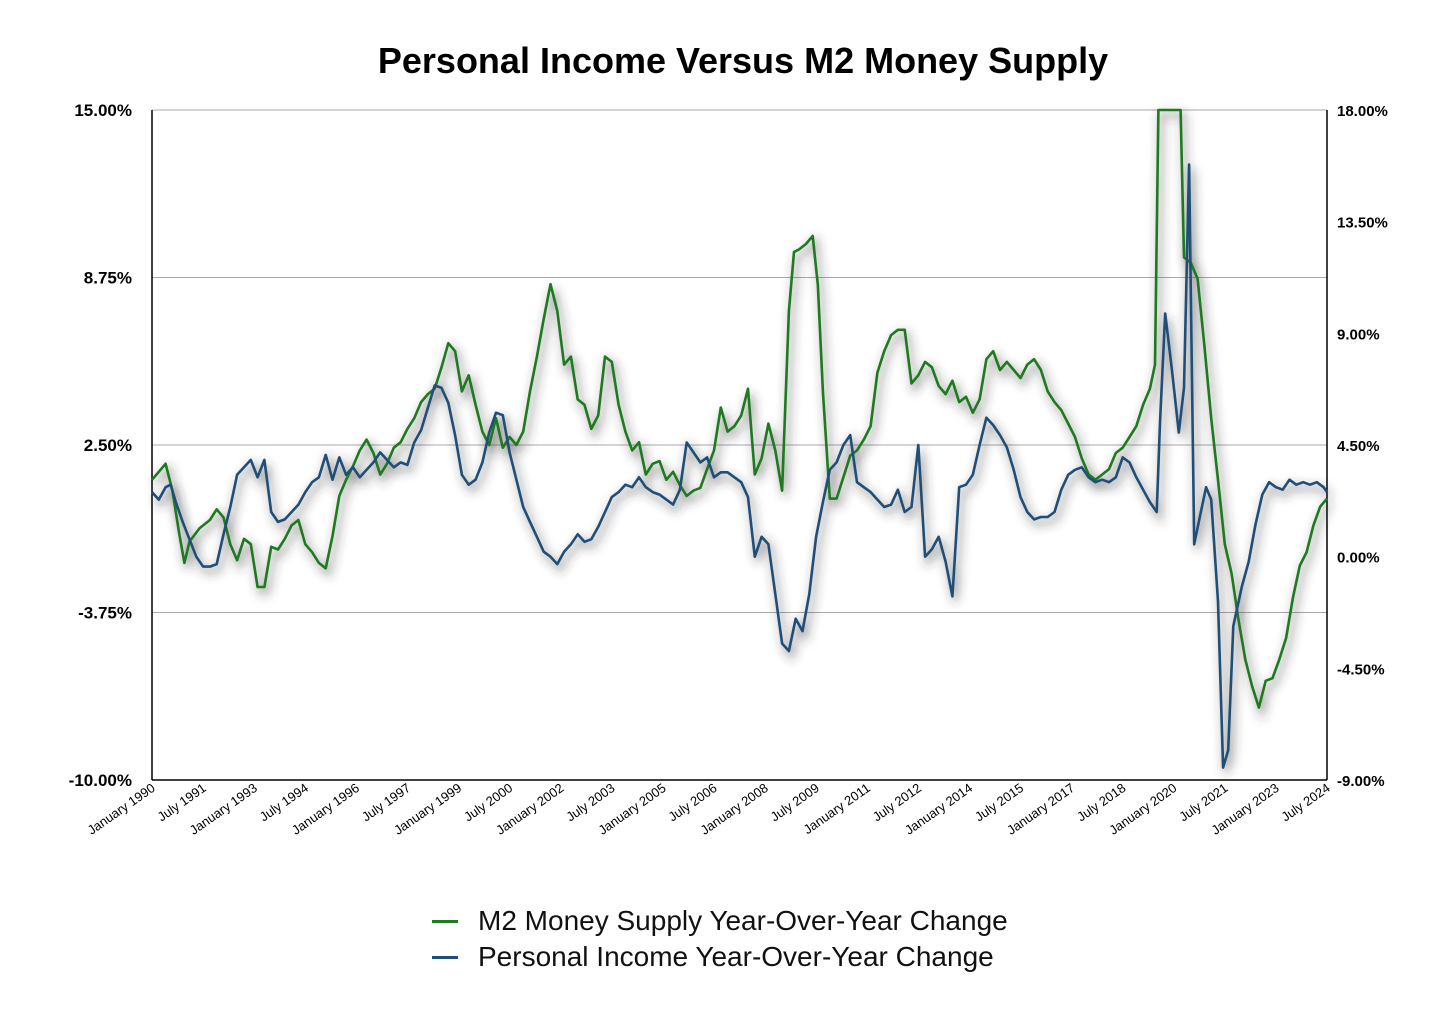 Image resolution: width=1456 pixels, height=1024 pixels. Describe the element at coordinates (108, 445) in the screenshot. I see `y-left-tick-label: 2.50%` at that location.